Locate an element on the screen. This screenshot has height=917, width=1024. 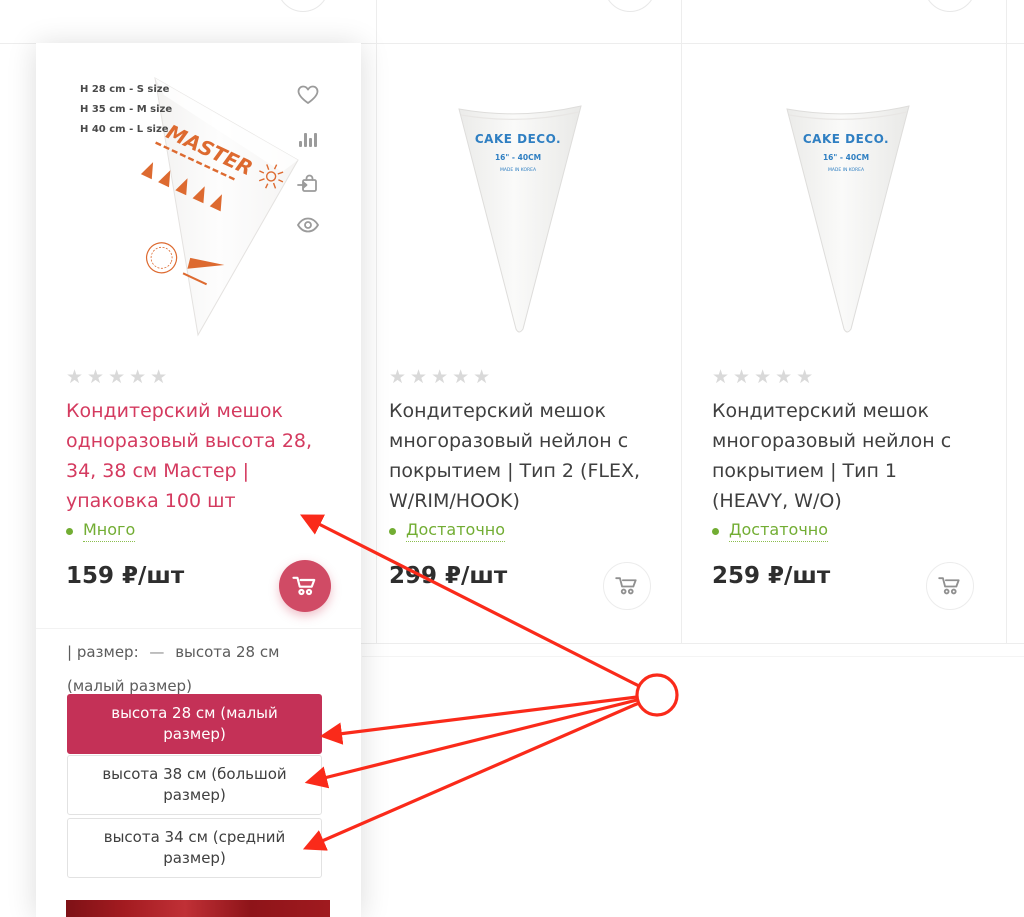
stock-label: Много is located at coordinates (109, 531).